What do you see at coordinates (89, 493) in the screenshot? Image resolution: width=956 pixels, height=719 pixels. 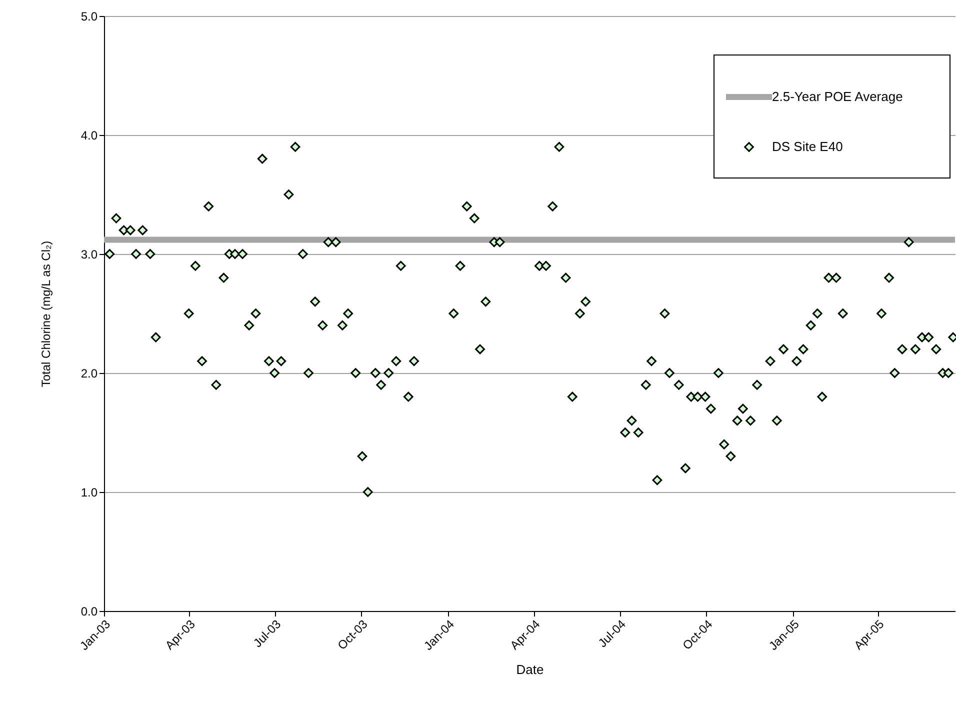 I see `y-tick-label: 1.0` at bounding box center [89, 493].